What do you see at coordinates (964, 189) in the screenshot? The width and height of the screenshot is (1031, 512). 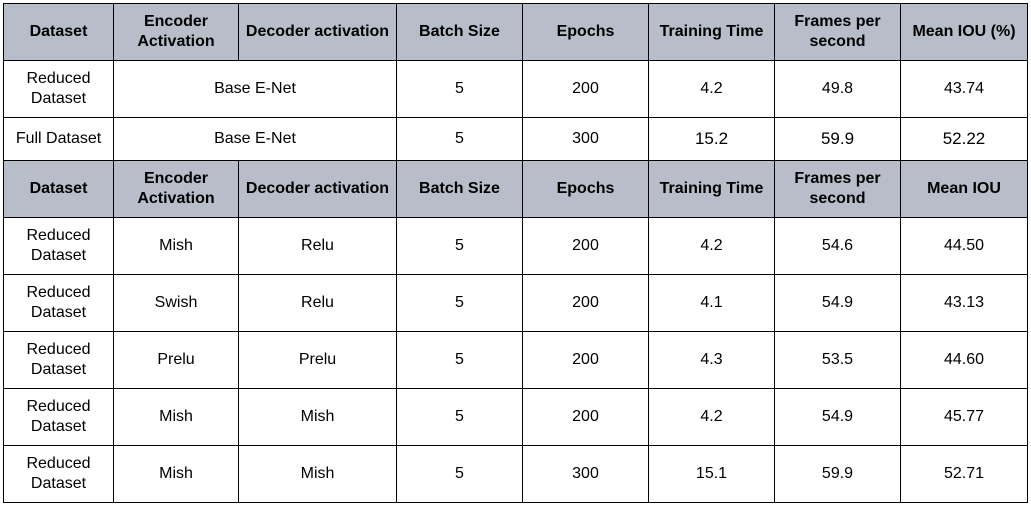 I see `header-mean-iou: Mean IOU` at bounding box center [964, 189].